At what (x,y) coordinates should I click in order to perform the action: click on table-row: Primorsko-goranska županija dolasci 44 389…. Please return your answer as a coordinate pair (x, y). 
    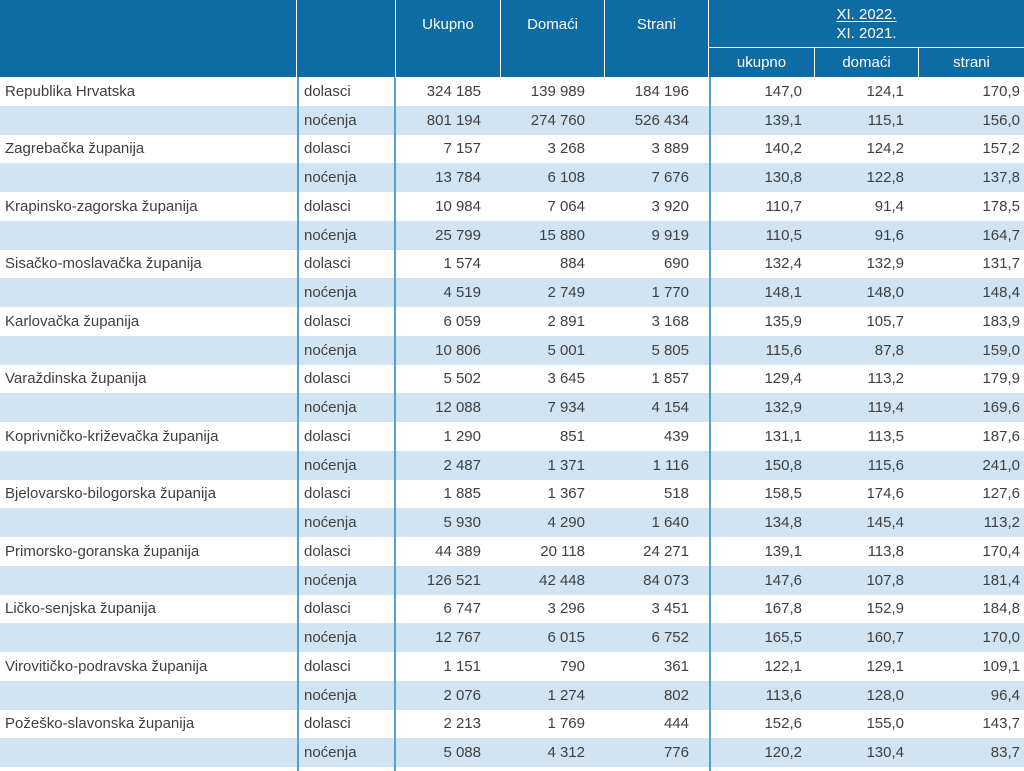
    Looking at the image, I should click on (512, 551).